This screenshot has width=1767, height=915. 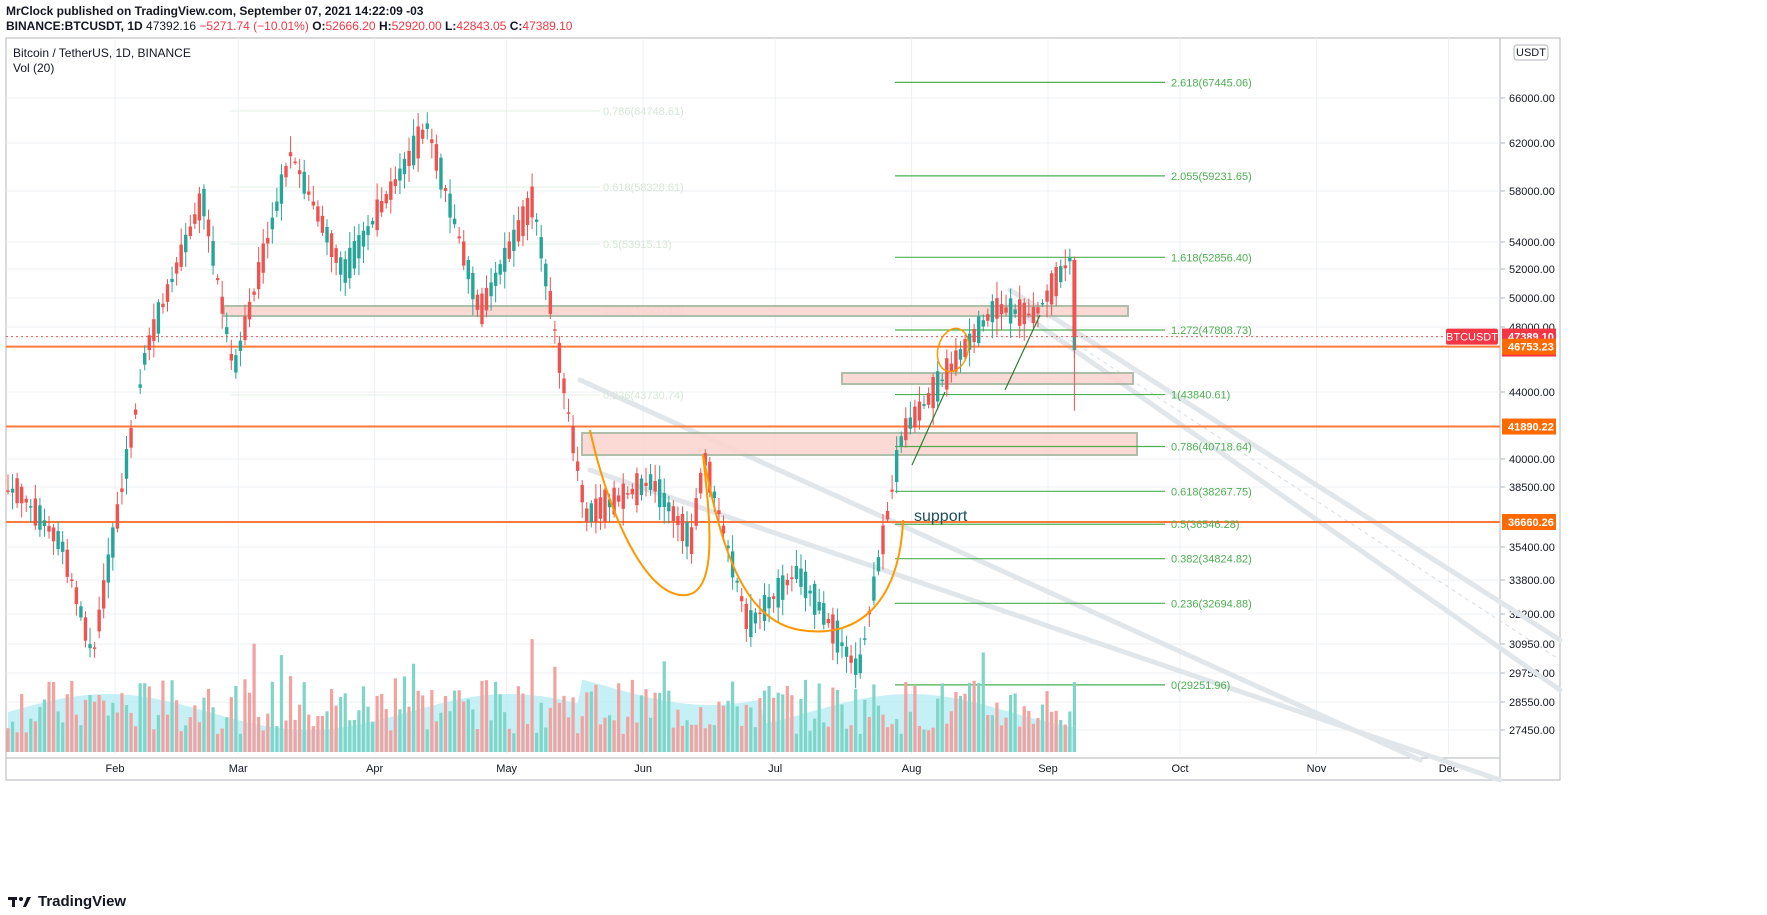 I want to click on level-price-tag, so click(x=1529, y=521).